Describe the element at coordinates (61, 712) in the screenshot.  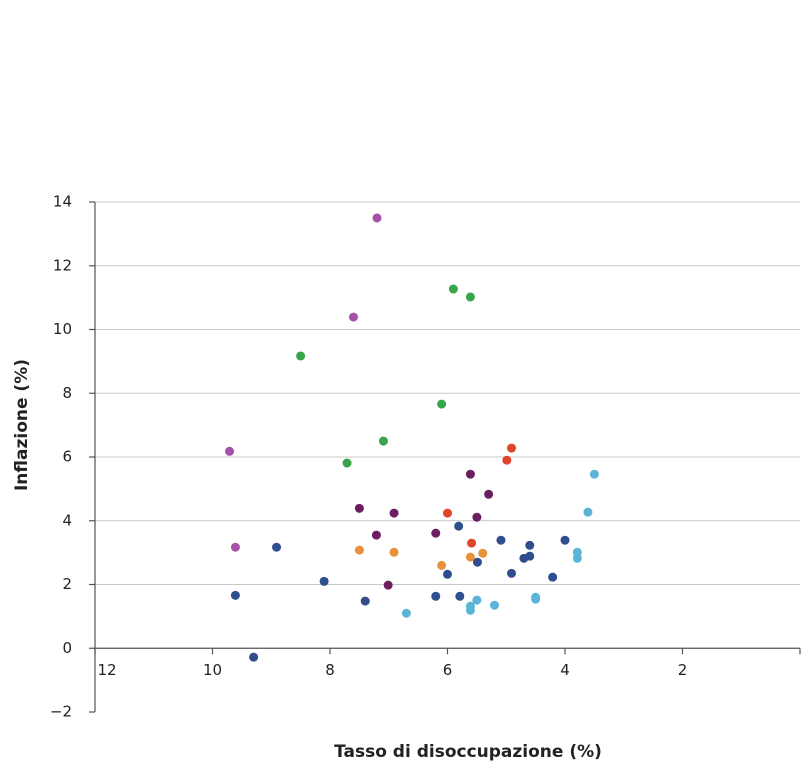
I see `y-tick-label: −2` at that location.